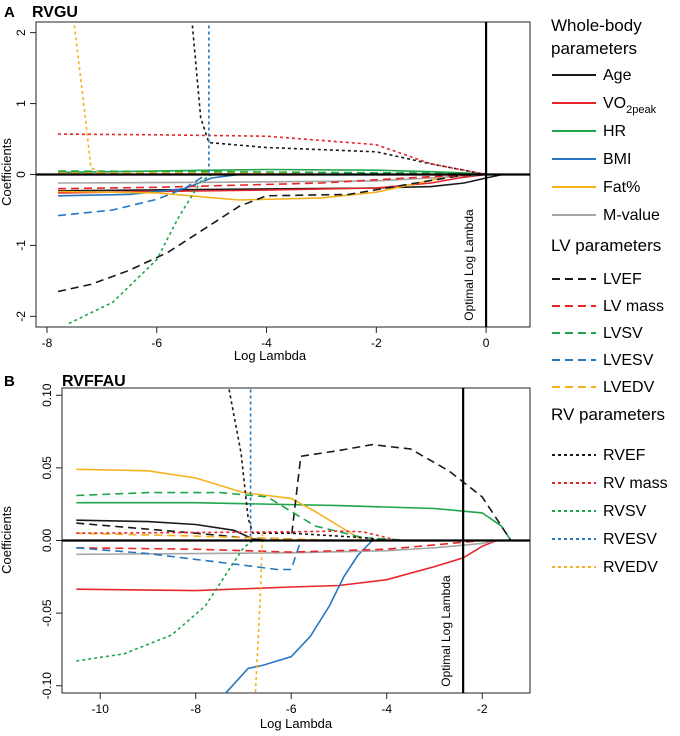  What do you see at coordinates (9, 12) in the screenshot?
I see `panel-a-letter: A` at bounding box center [9, 12].